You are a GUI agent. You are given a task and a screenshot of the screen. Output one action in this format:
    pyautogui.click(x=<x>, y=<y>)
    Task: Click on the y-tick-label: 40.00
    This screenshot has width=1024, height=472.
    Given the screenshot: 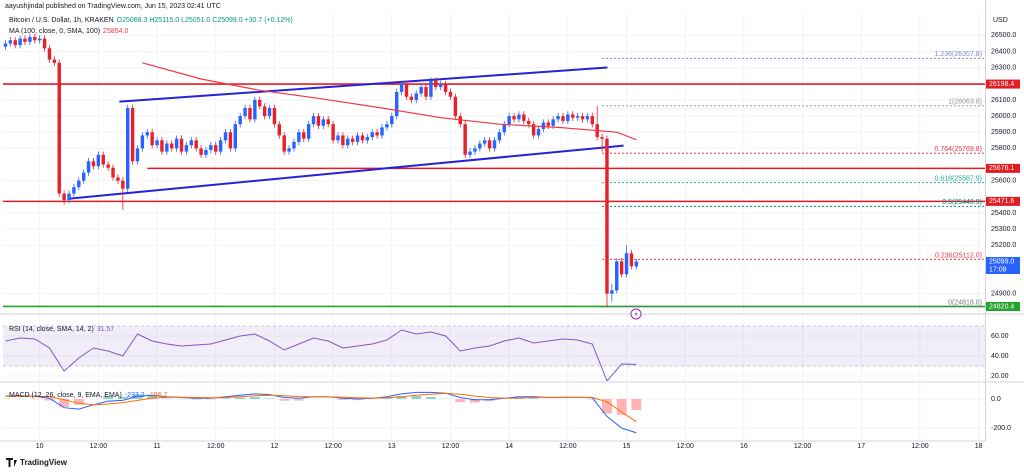 What is the action you would take?
    pyautogui.click(x=1000, y=356)
    